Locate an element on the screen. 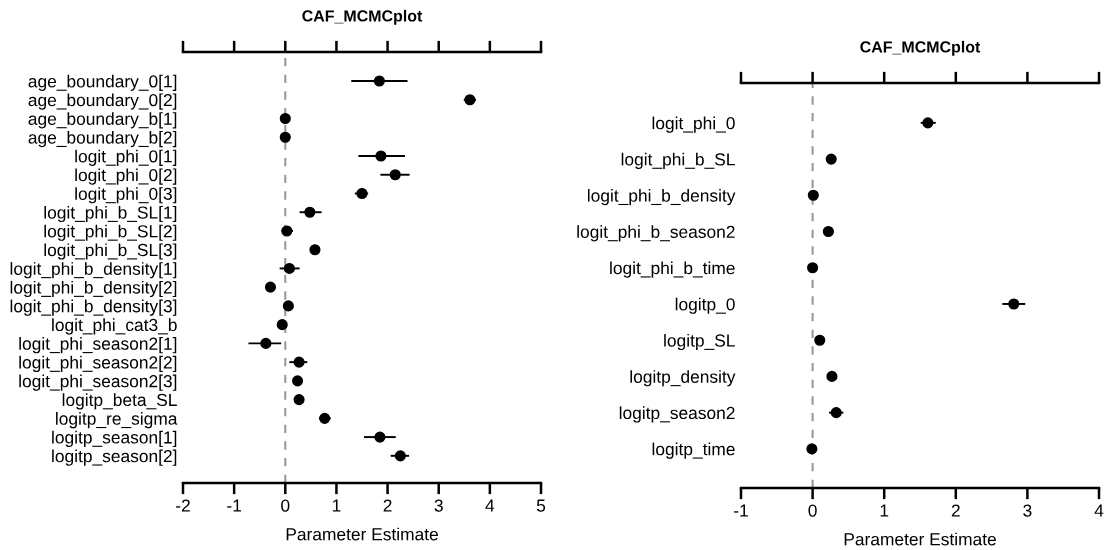  y-tick-label: logit_phi_b_SL[2] is located at coordinates (110, 232).